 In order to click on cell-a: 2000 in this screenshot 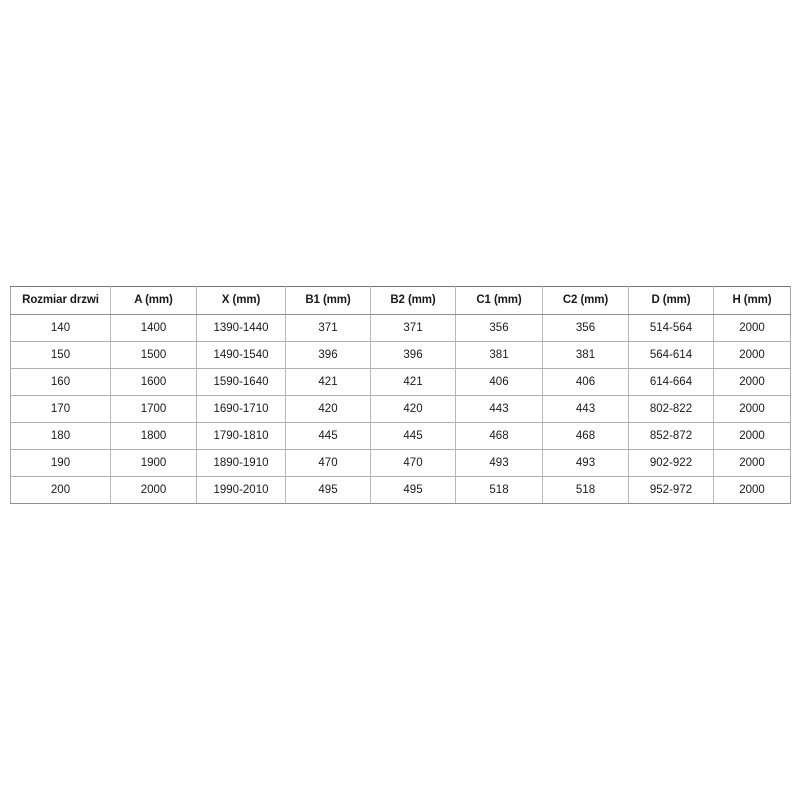, I will do `click(153, 490)`.